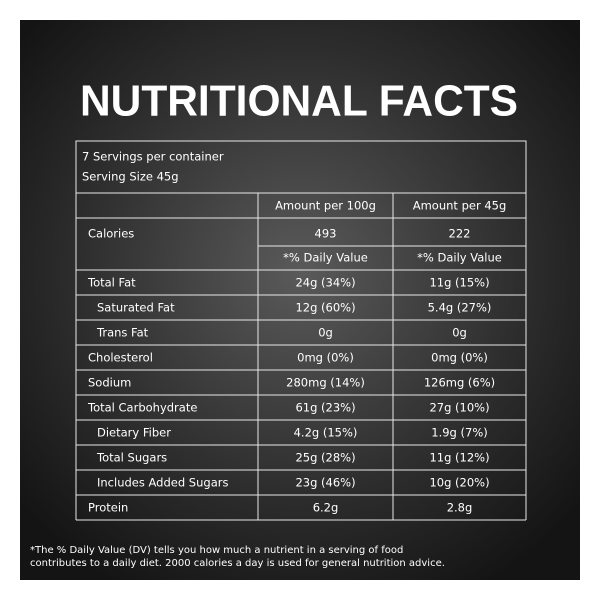 This screenshot has width=600, height=600. What do you see at coordinates (325, 483) in the screenshot?
I see `cell: 23g (46%)` at bounding box center [325, 483].